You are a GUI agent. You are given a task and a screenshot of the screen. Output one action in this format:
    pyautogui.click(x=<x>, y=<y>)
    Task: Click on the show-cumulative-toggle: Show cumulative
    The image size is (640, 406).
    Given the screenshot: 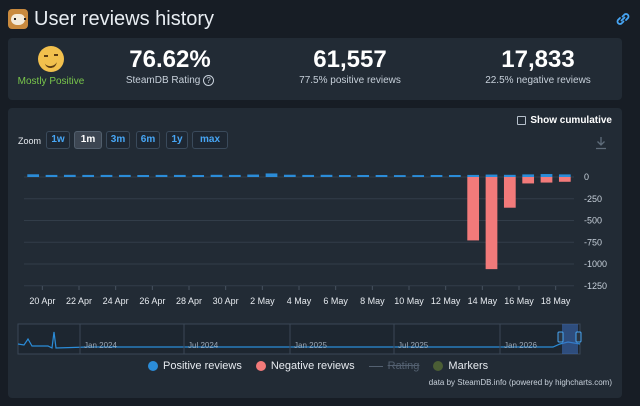 What is the action you would take?
    pyautogui.click(x=564, y=120)
    